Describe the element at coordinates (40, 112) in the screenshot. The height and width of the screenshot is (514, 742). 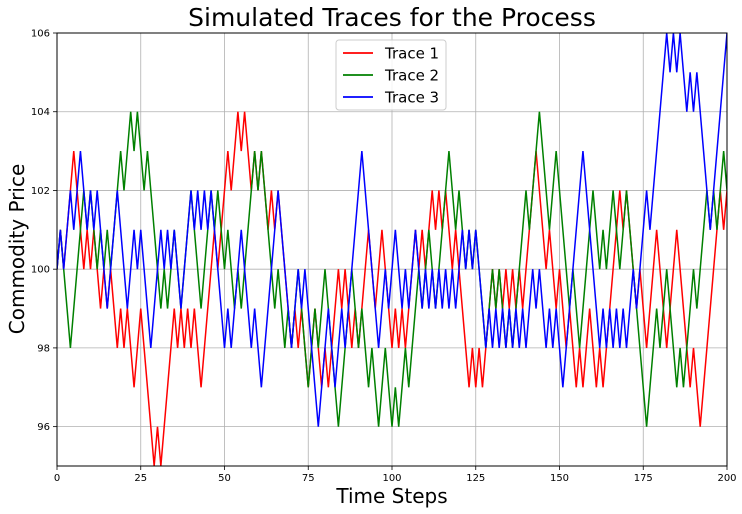
I see `y-tick-label: 104` at that location.